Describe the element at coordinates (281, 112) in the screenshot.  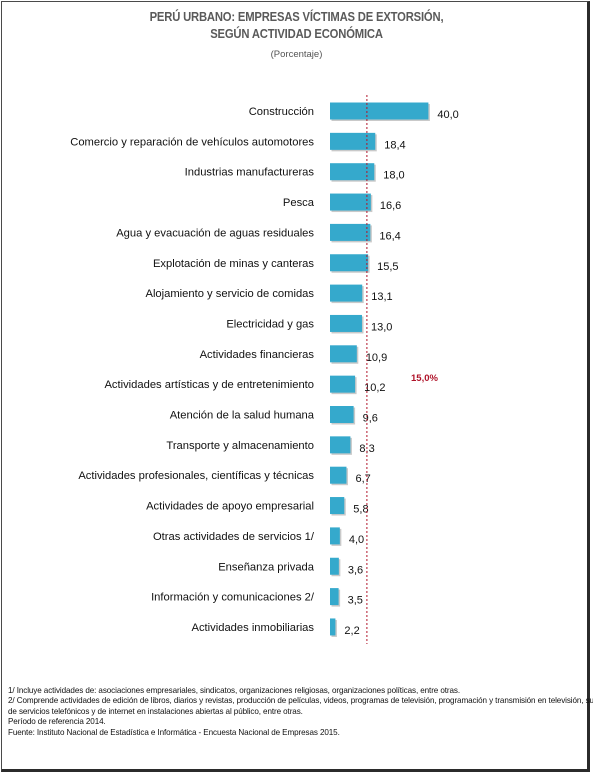
I see `category-label: Construcción` at that location.